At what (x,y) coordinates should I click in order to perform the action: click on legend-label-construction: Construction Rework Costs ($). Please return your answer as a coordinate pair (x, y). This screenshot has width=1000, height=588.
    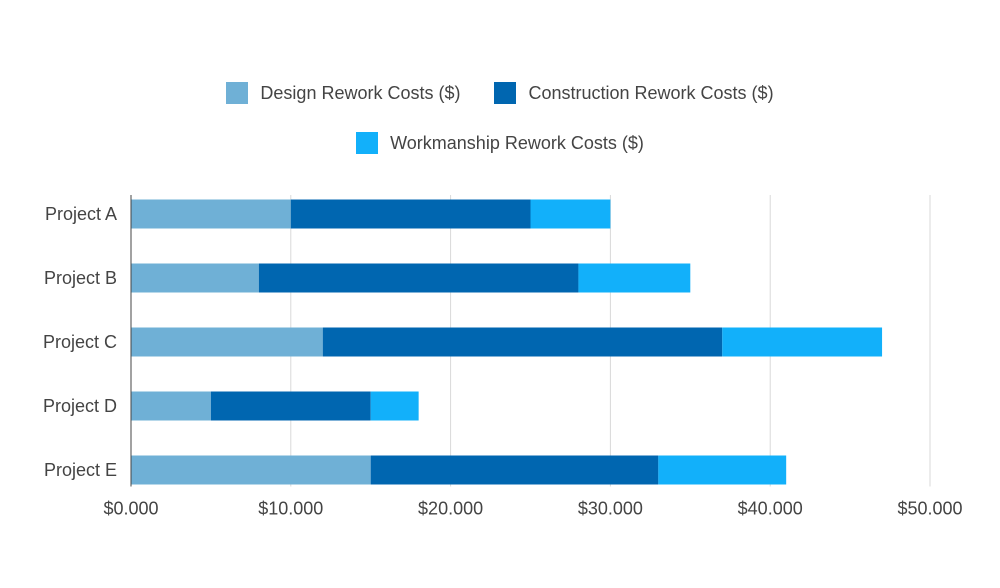
    Looking at the image, I should click on (651, 92).